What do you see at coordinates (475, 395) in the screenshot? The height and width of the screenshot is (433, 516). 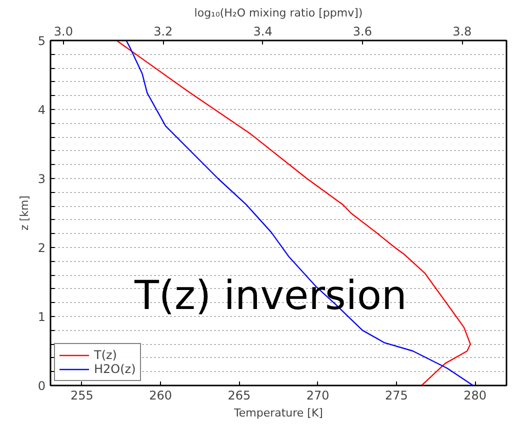 I see `x-tick-label: 280` at bounding box center [475, 395].